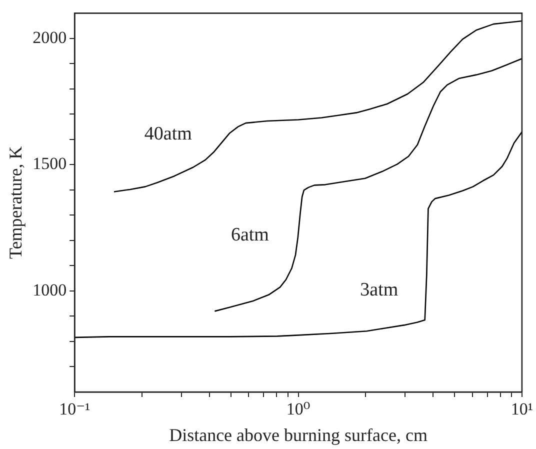  Describe the element at coordinates (168, 133) in the screenshot. I see `series-label: 40atm` at that location.